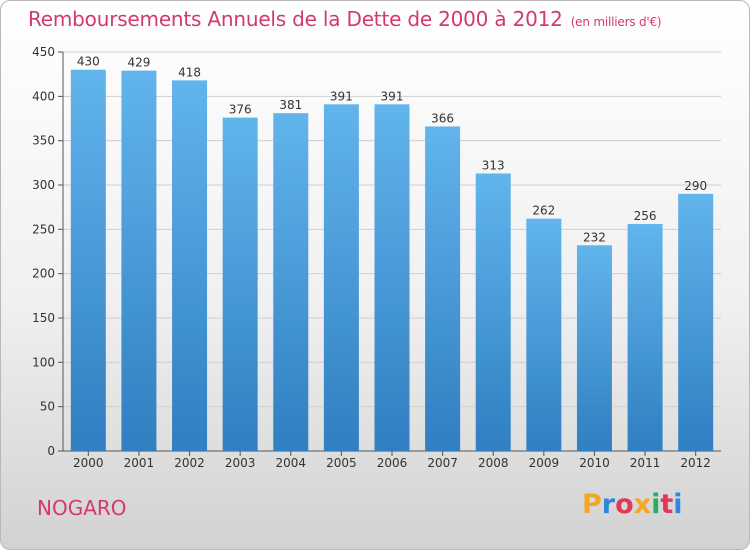  I want to click on x-tick-label: 2011, so click(645, 463).